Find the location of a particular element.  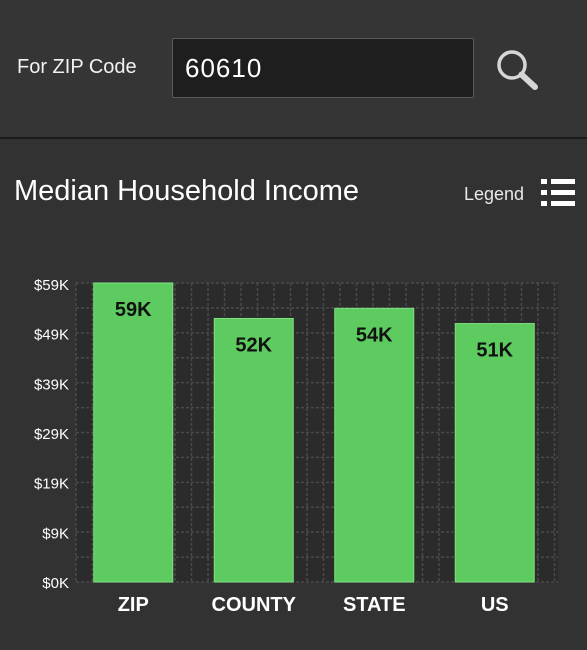

y-tick-label: $59K is located at coordinates (51, 285).